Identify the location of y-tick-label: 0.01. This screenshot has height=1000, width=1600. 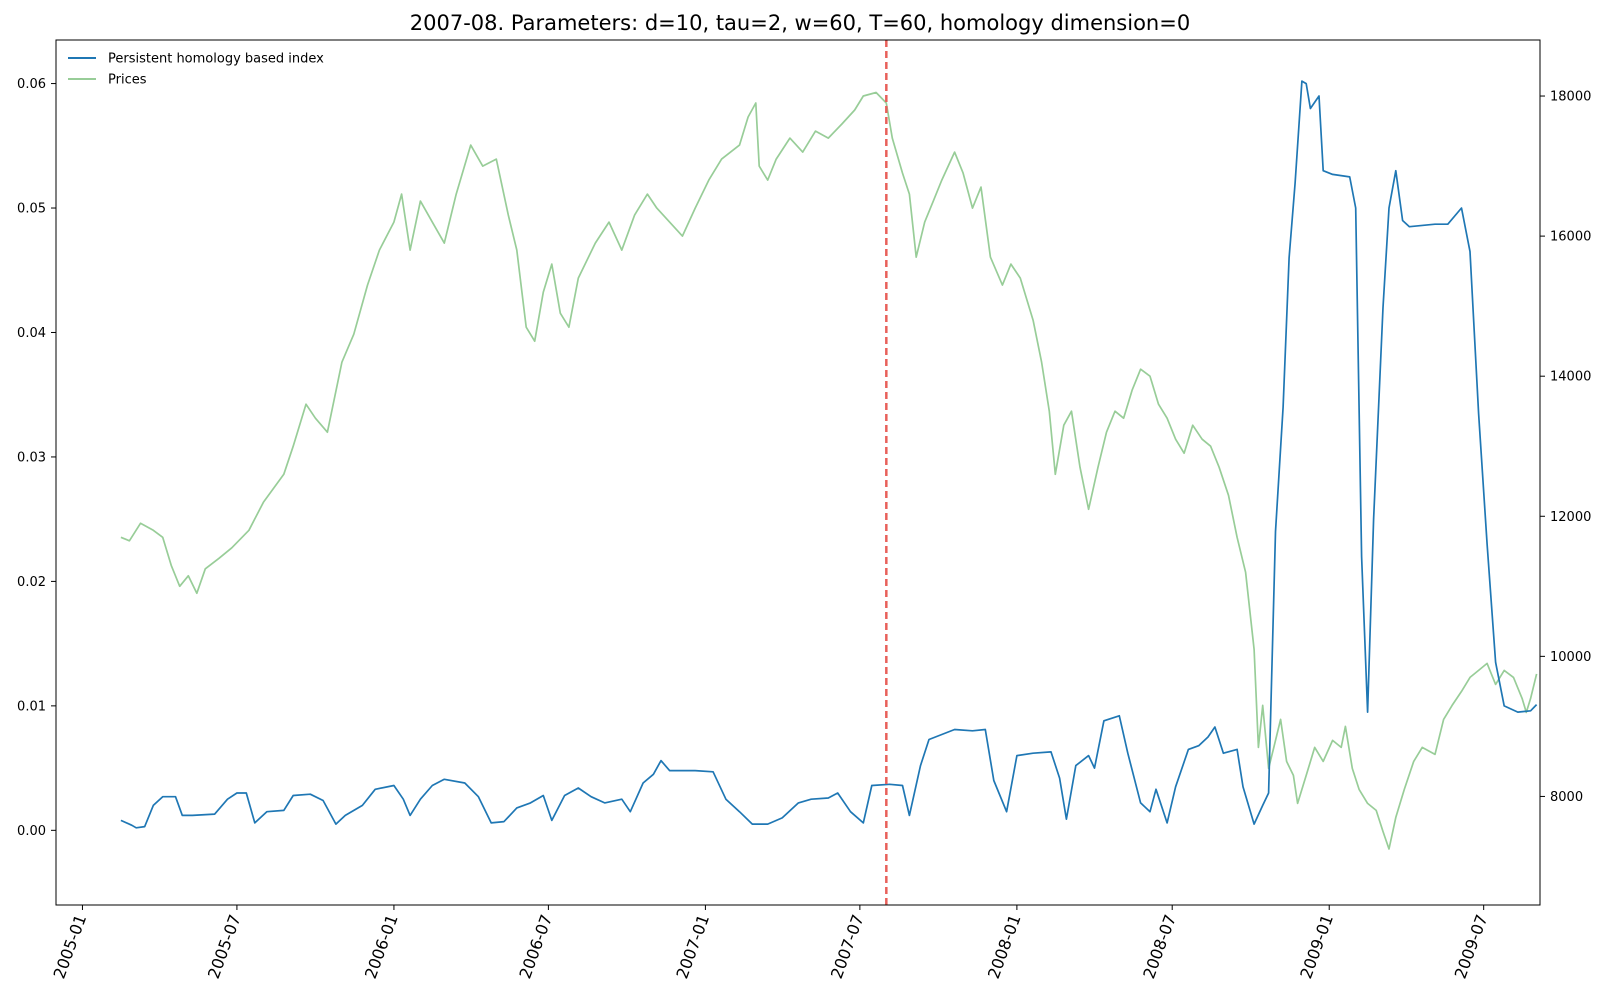
(31, 706).